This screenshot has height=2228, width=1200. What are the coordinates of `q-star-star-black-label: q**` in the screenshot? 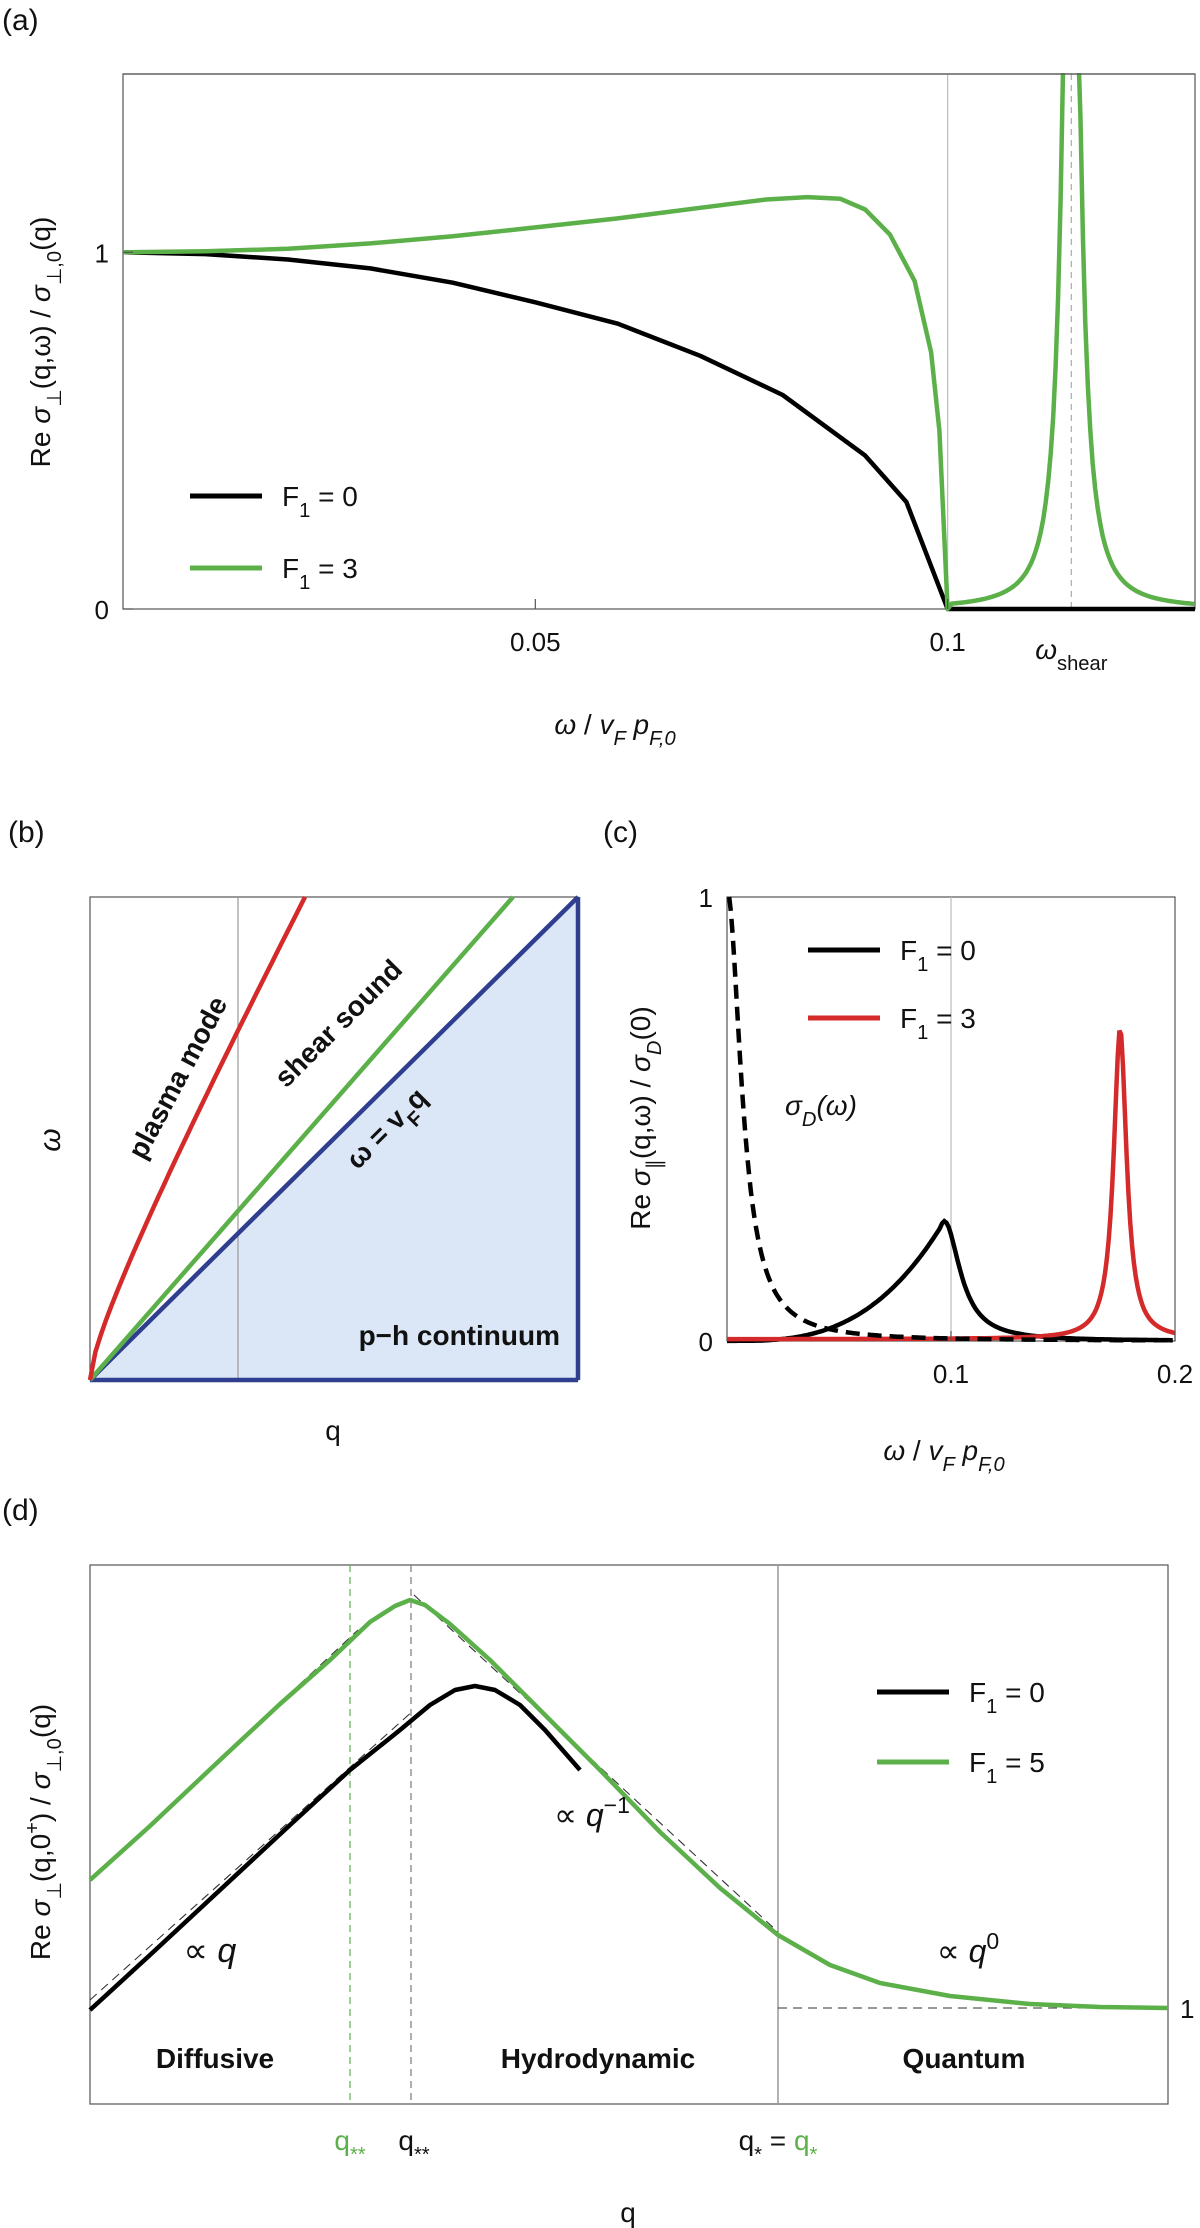 It's located at (413, 2145).